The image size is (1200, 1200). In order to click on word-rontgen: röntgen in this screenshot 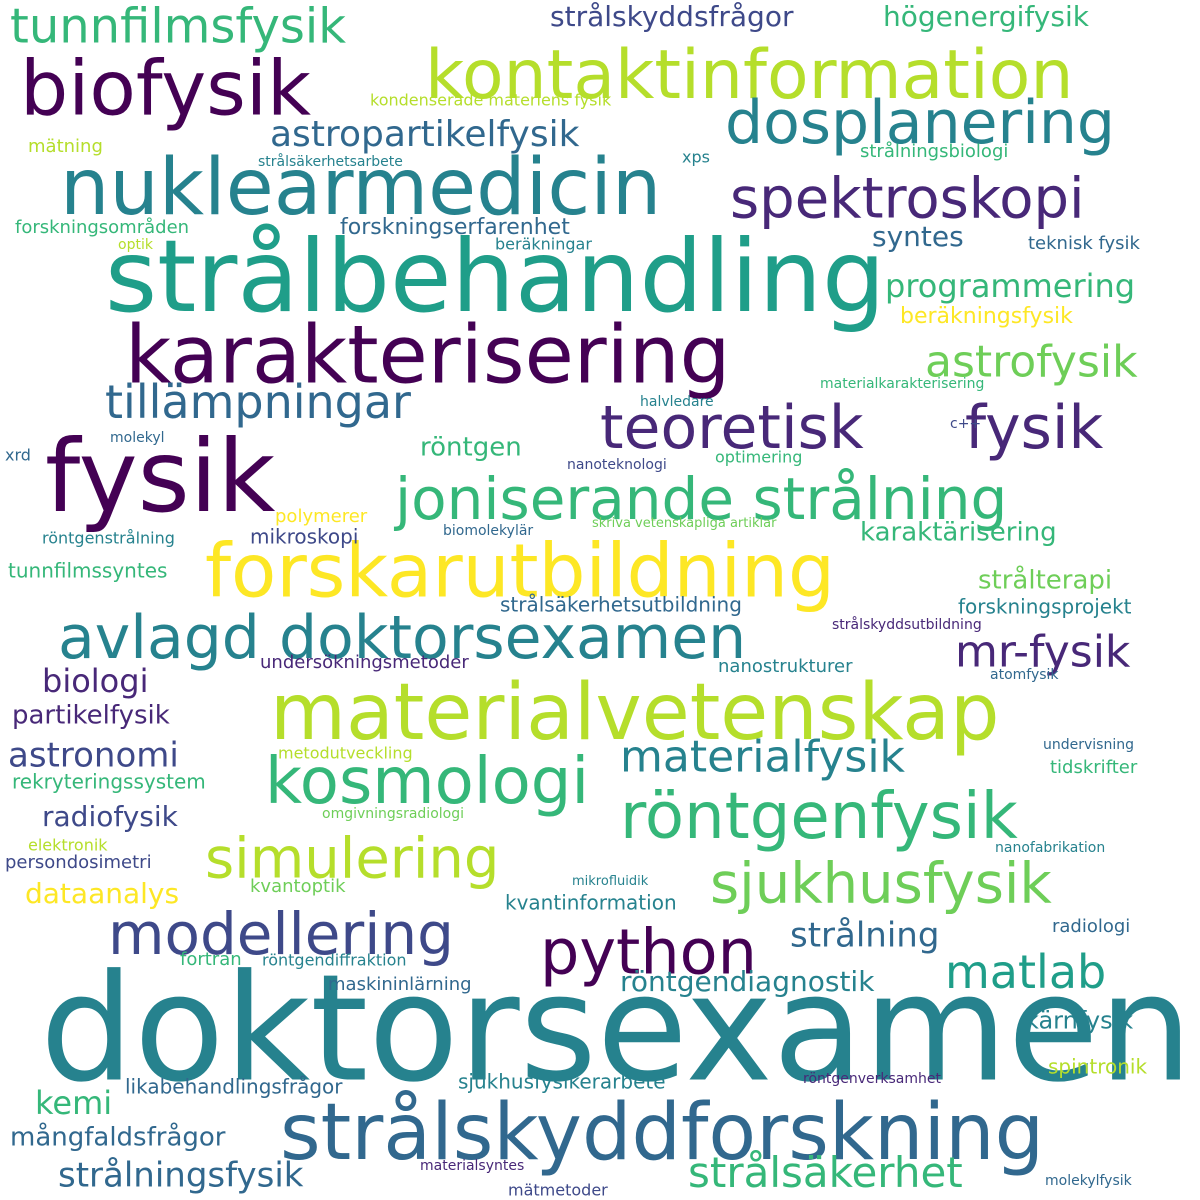, I will do `click(471, 447)`.